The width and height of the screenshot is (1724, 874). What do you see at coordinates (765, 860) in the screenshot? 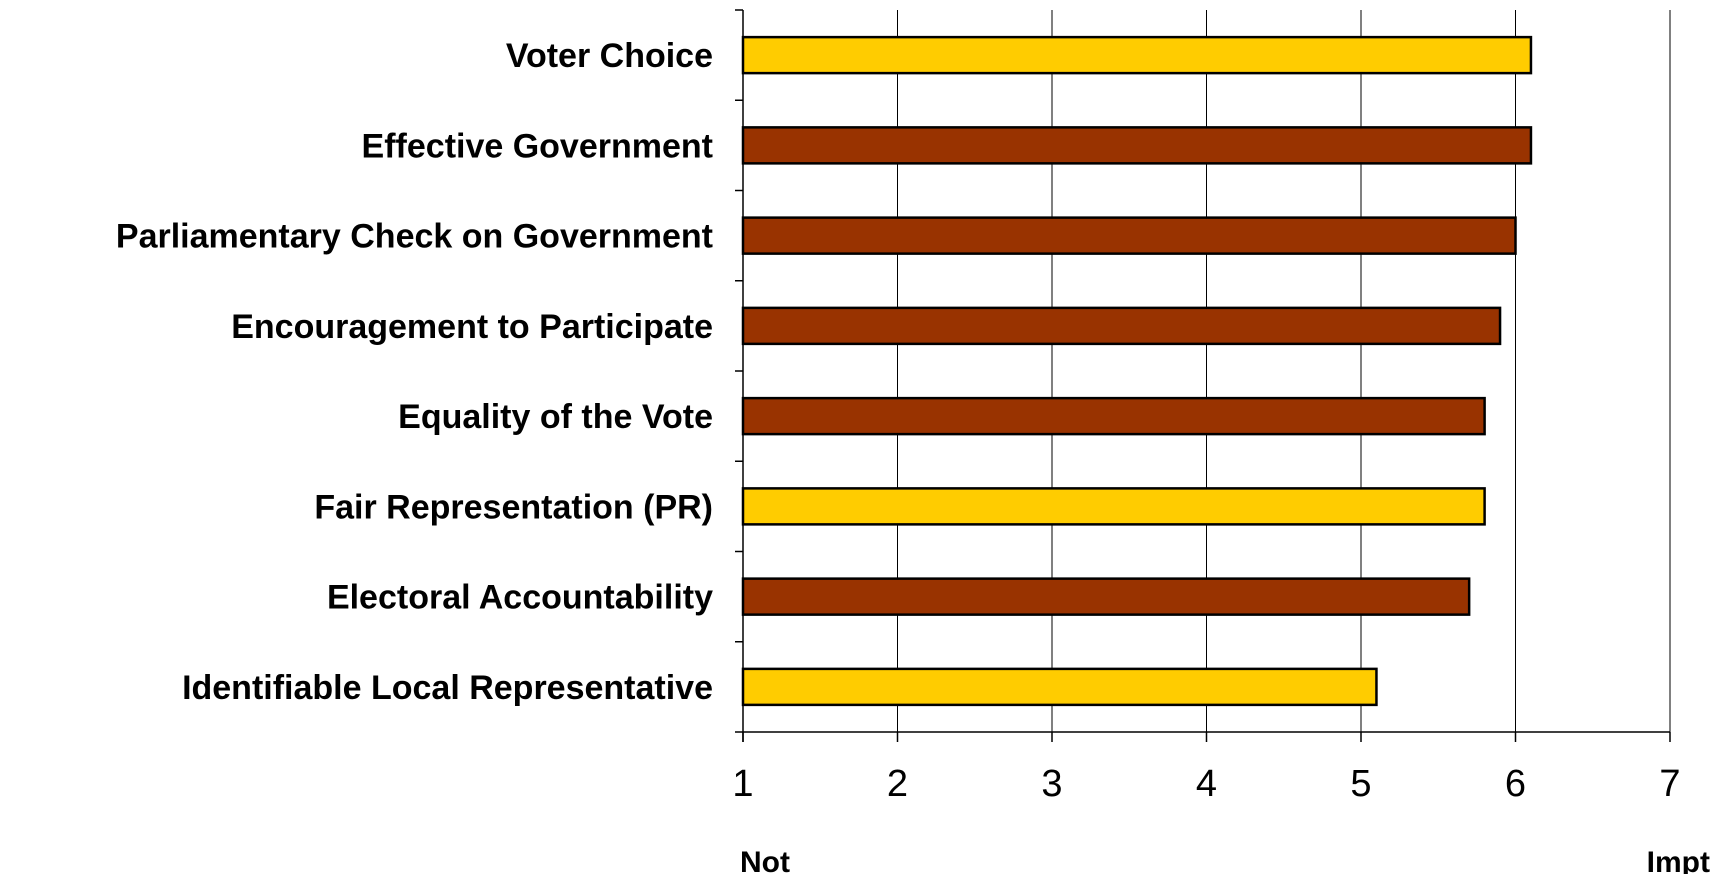
I see `x-low-end-label: Not` at bounding box center [765, 860].